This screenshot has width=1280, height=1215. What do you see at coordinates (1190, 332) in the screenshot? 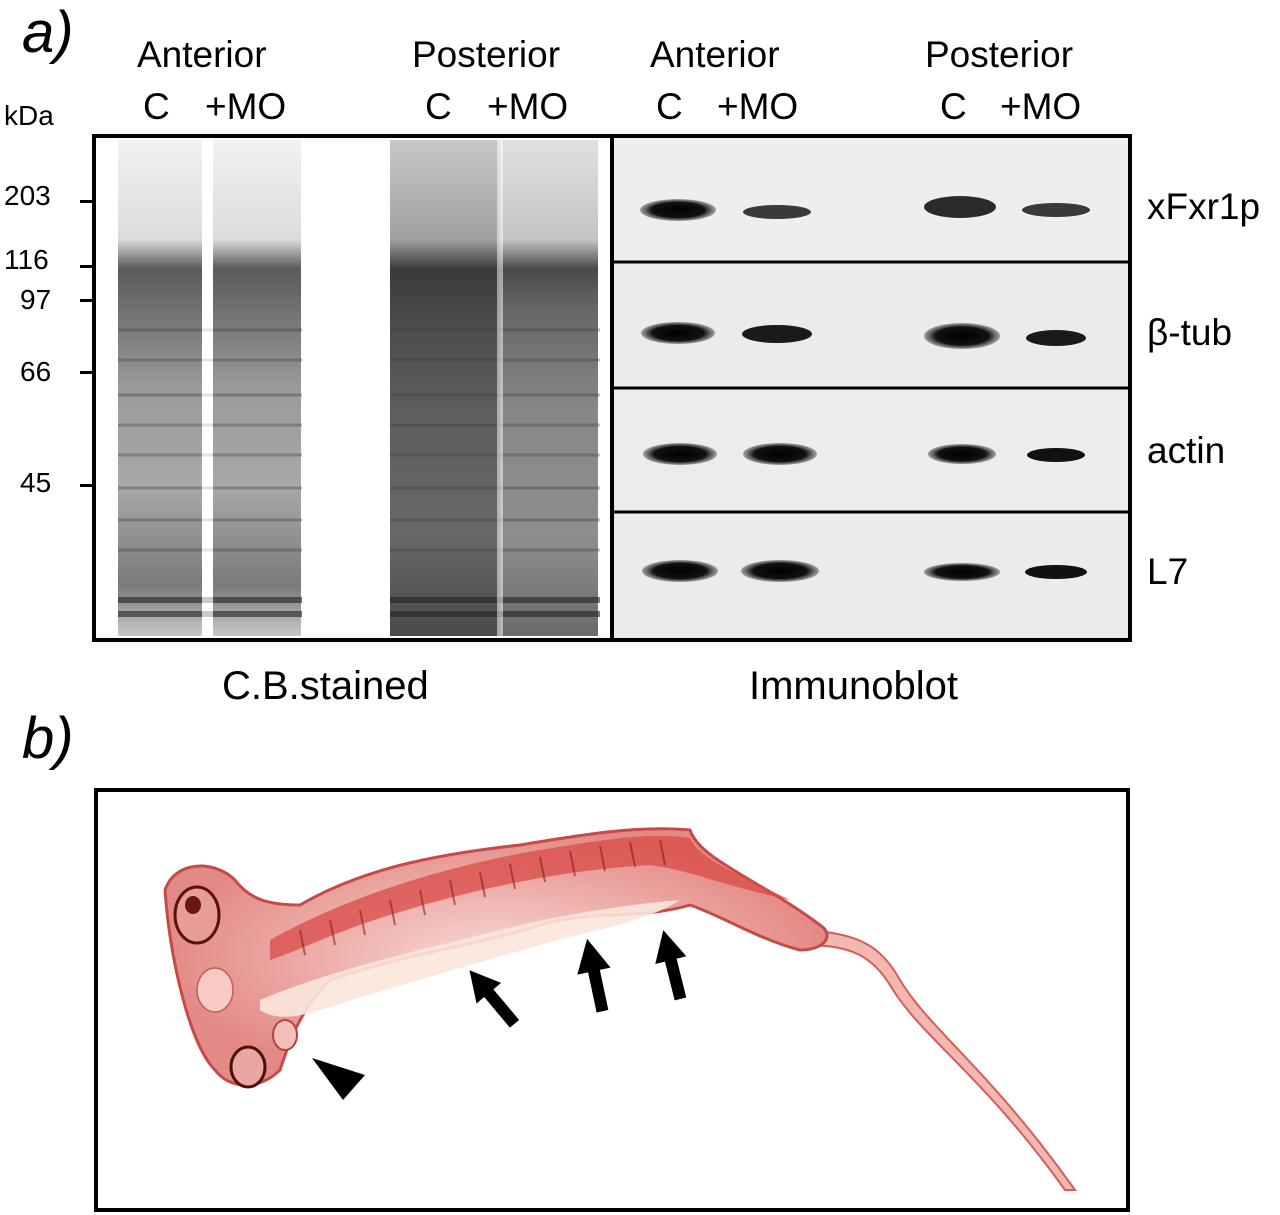
I see `blot-label-beta-tub: β-tub` at bounding box center [1190, 332].